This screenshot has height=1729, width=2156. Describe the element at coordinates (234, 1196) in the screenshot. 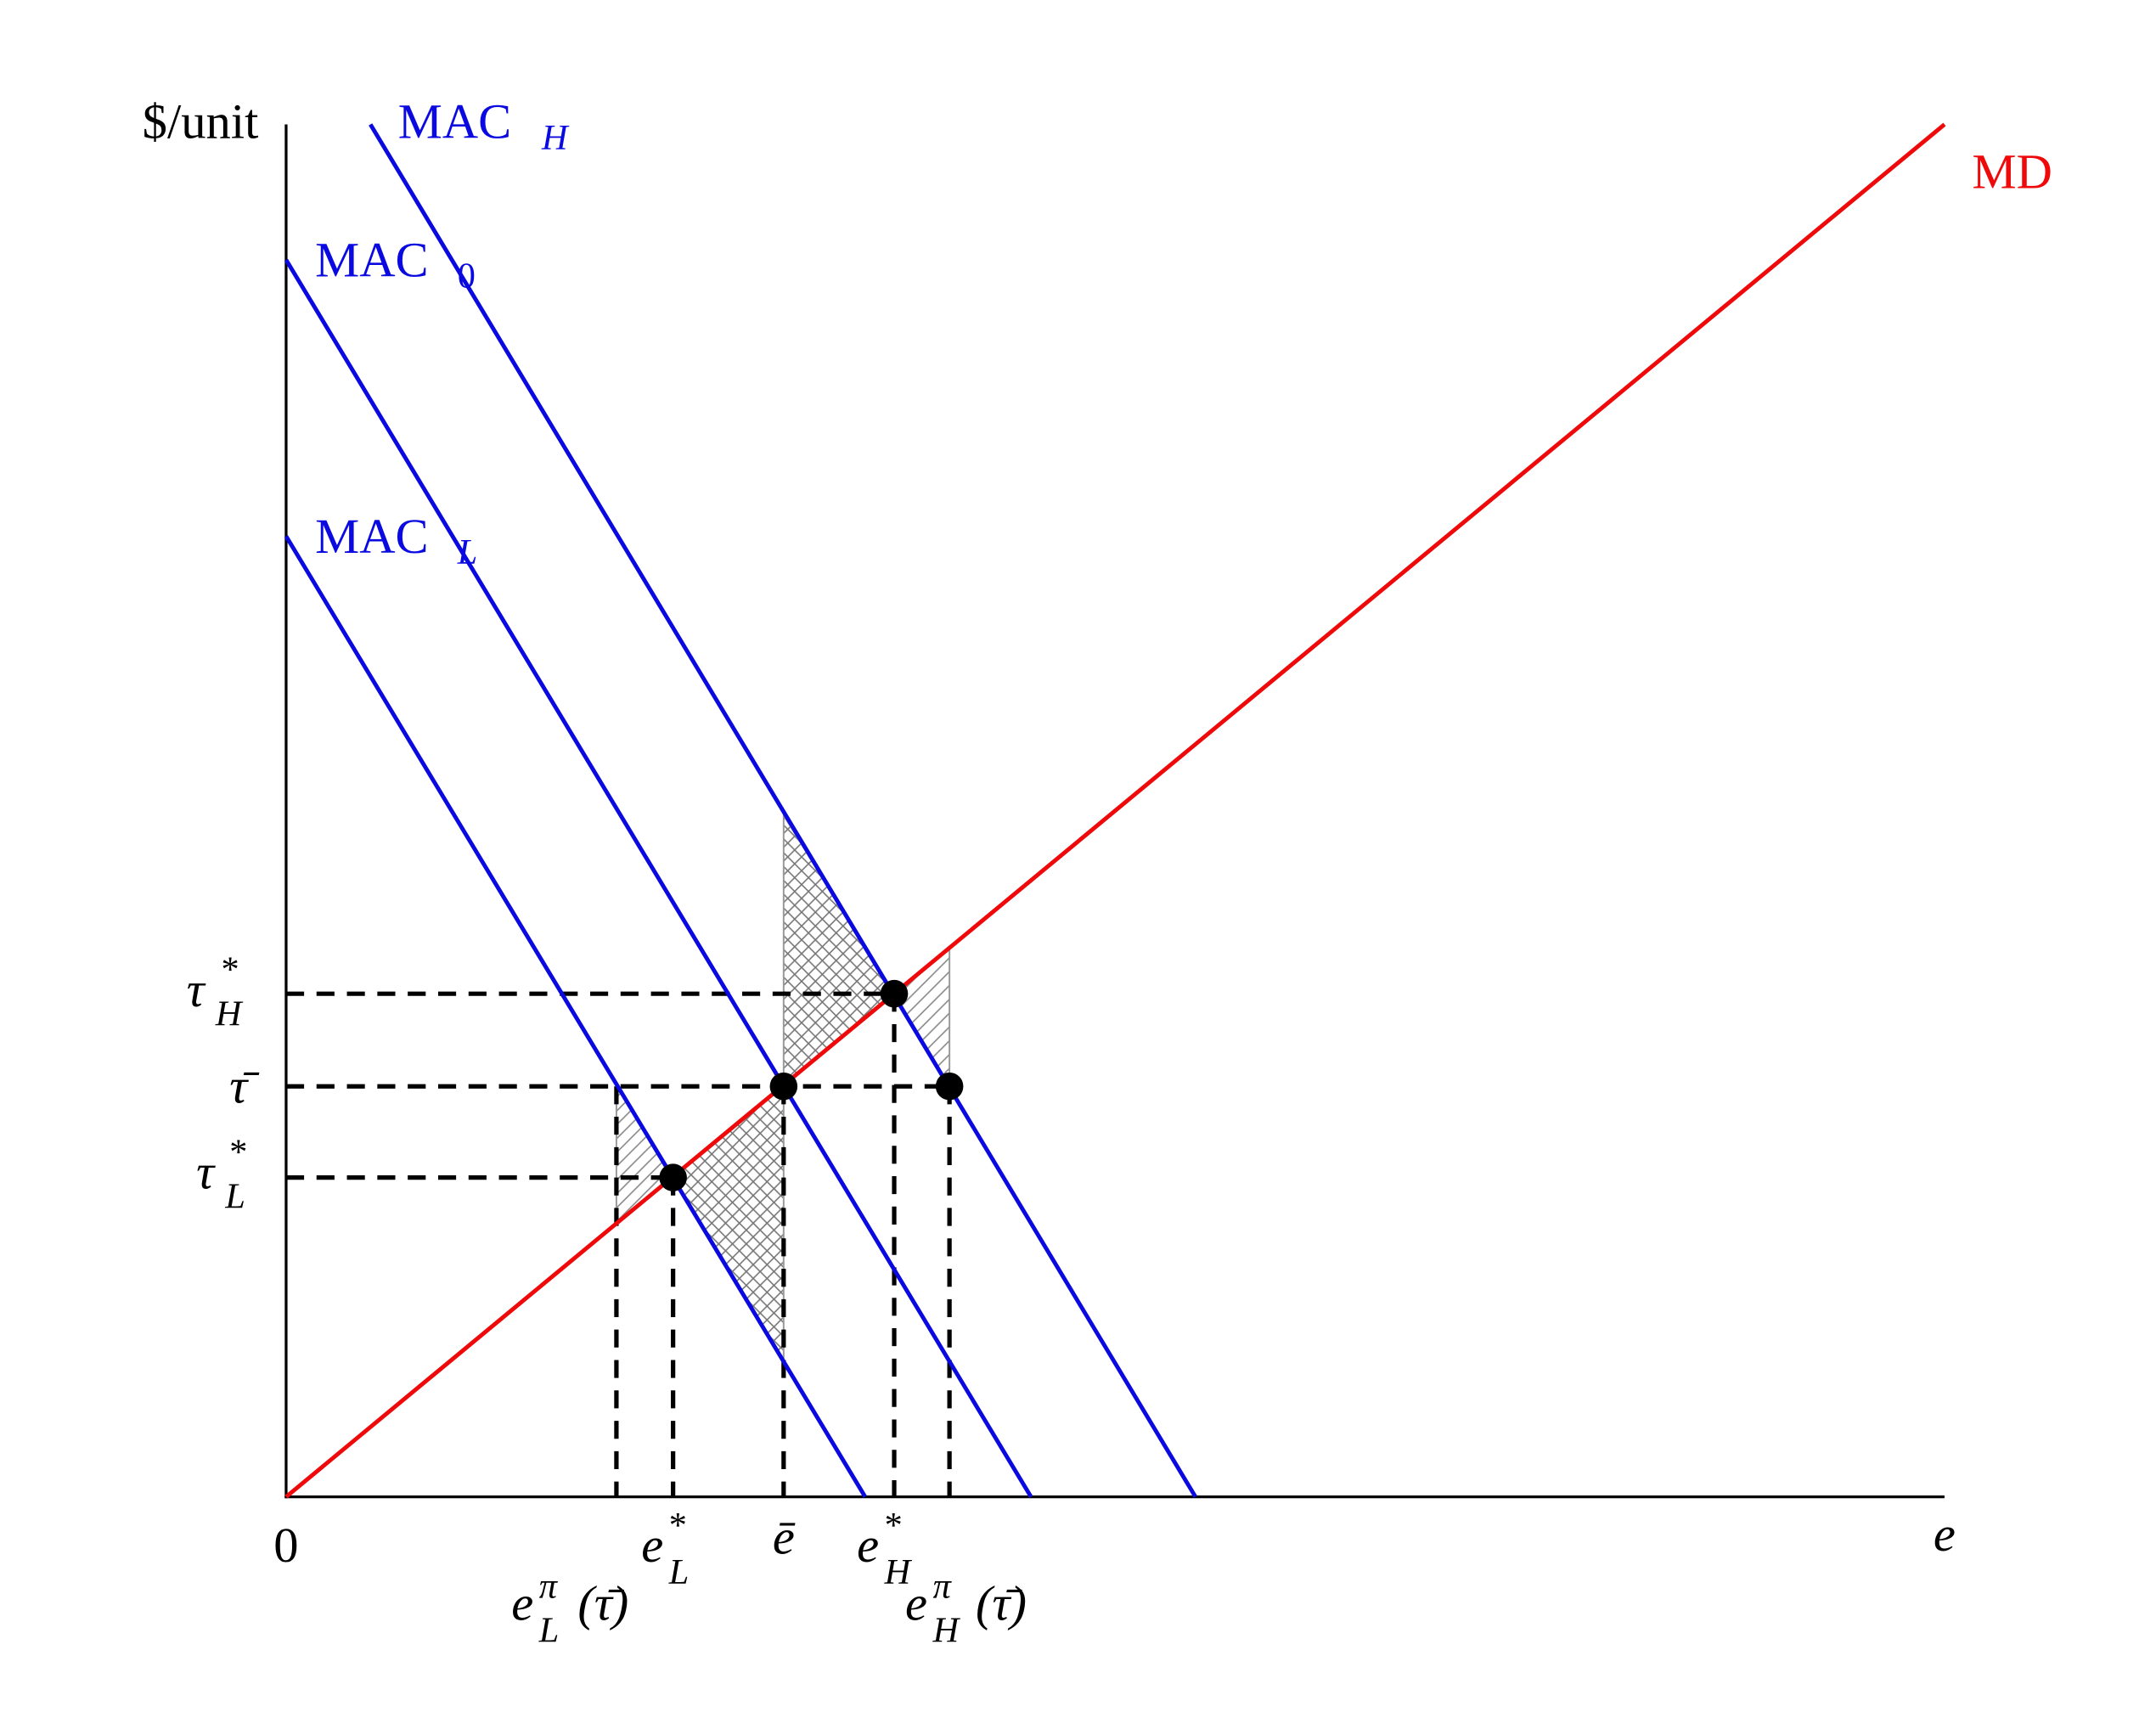

I see `y-tick-sub: L` at that location.